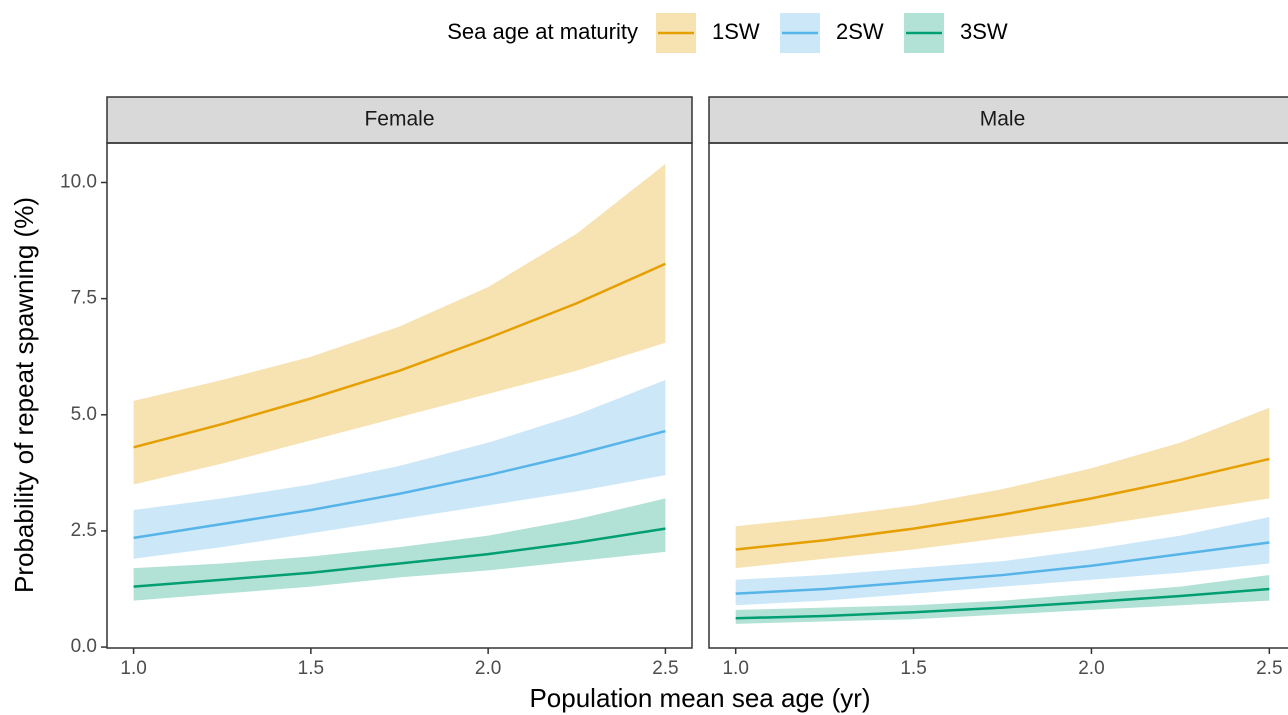  Describe the element at coordinates (84, 646) in the screenshot. I see `y-tick-label: 0.0` at that location.